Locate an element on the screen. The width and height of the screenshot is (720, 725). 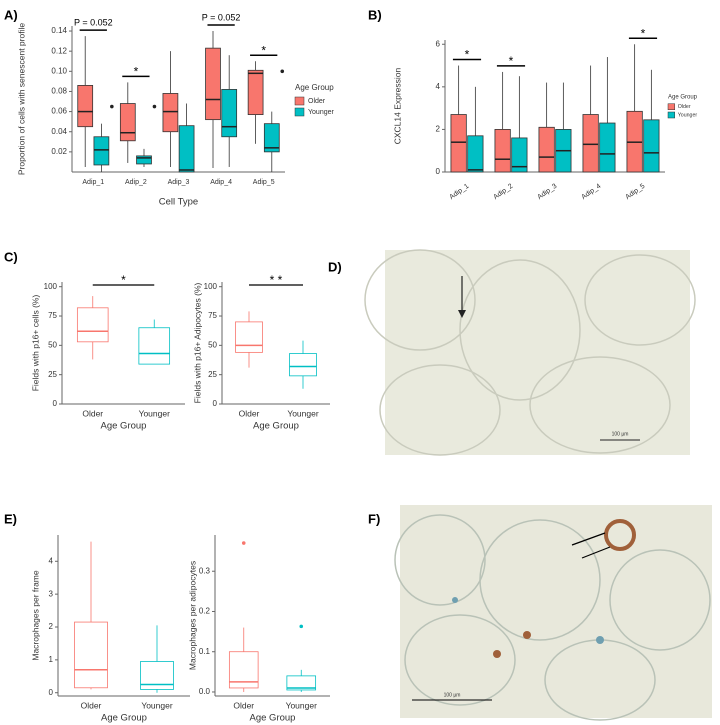
y-tick-label: 0.06 is located at coordinates (59, 111).